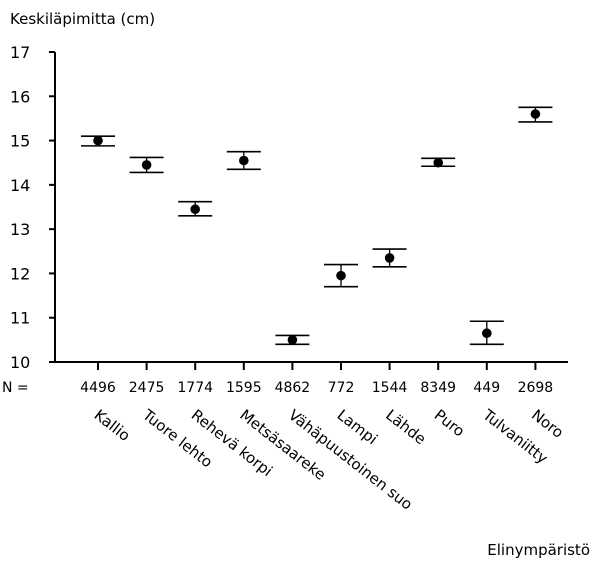  I want to click on y-tick-label: 10, so click(20, 362).